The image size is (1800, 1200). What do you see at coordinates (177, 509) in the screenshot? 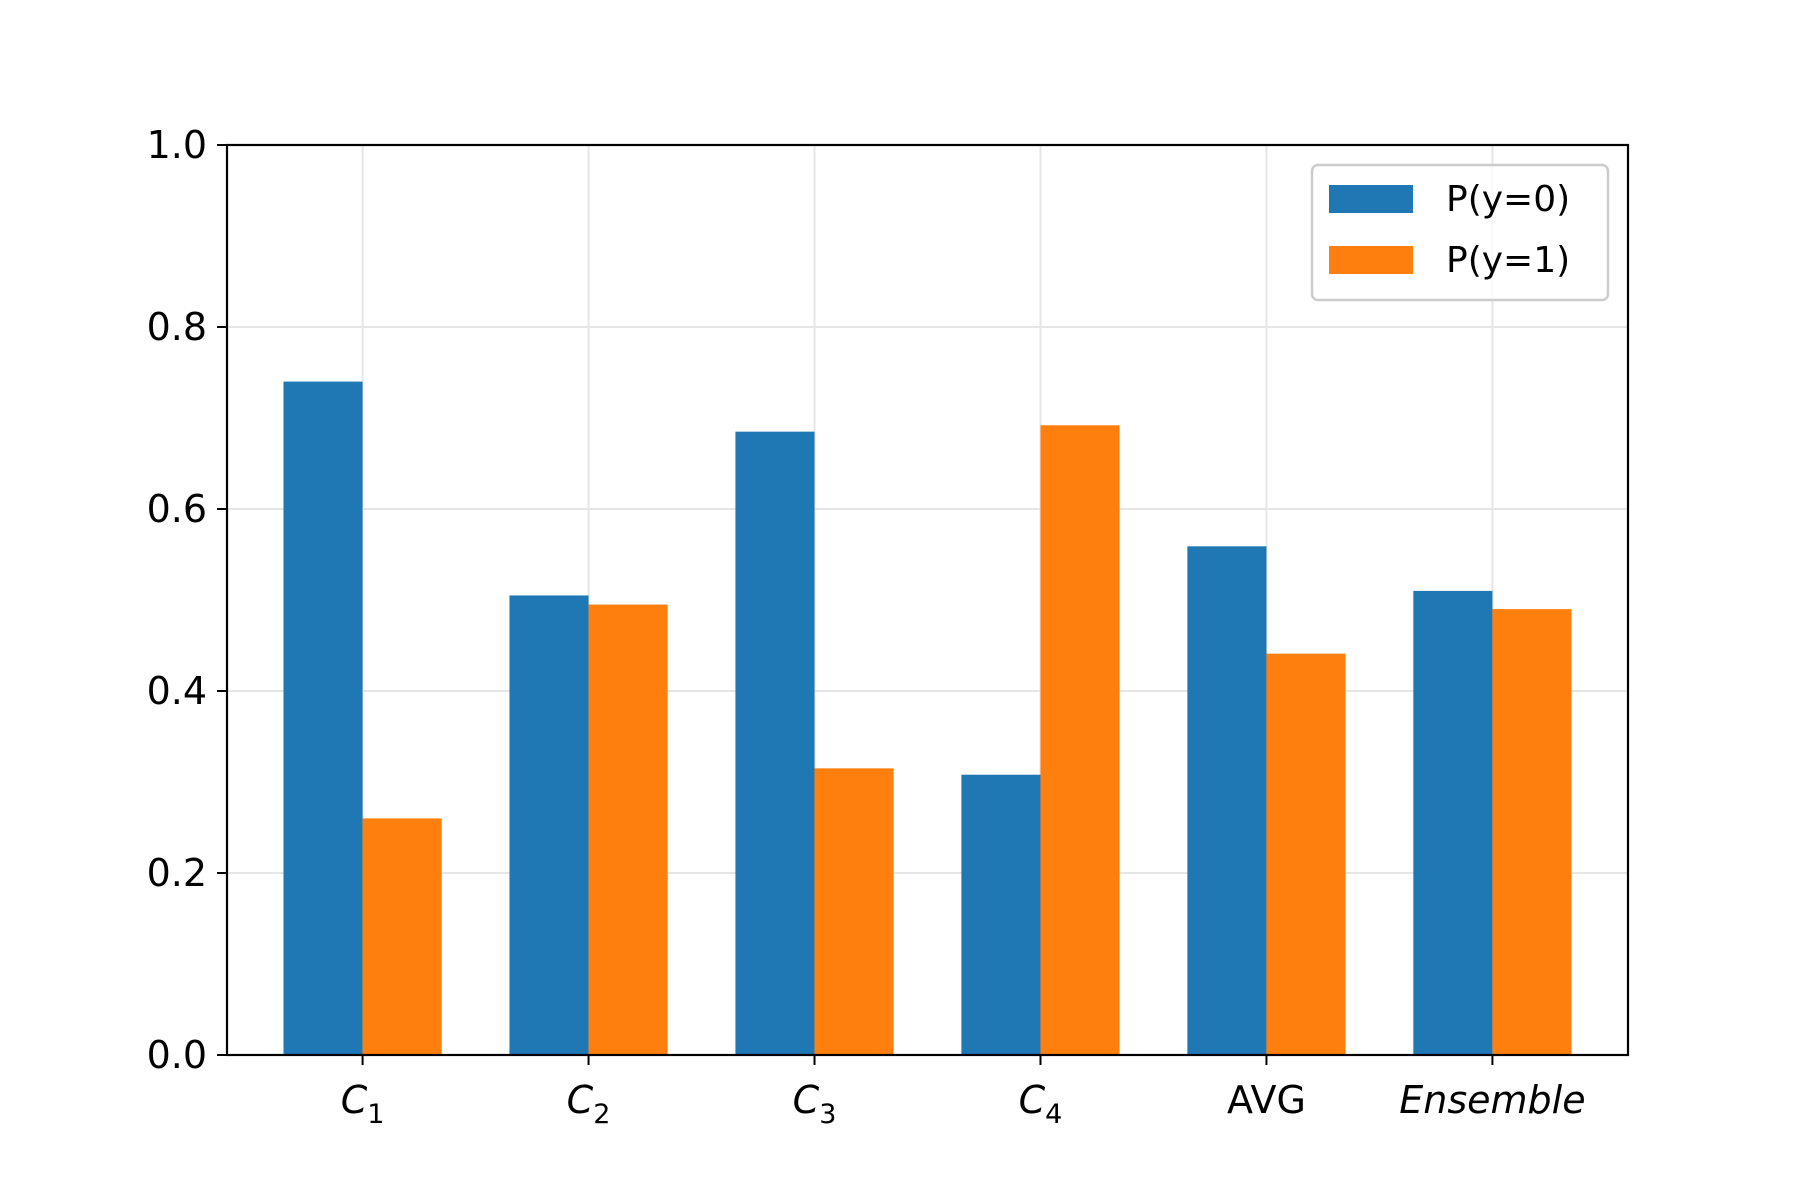
I see `y-tick-label: 0.6` at bounding box center [177, 509].